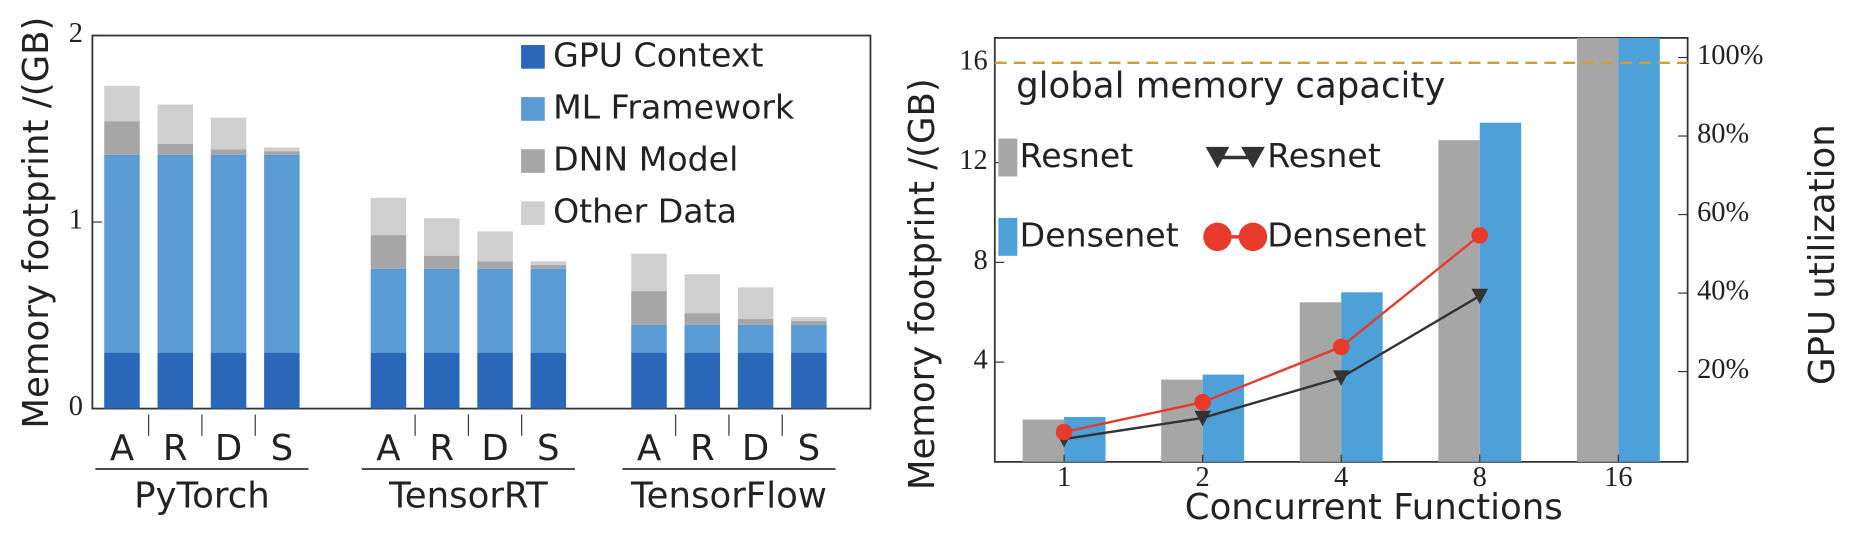 The width and height of the screenshot is (1857, 545). What do you see at coordinates (922, 284) in the screenshot?
I see `right-y-label: Memory footprint /(GB)` at bounding box center [922, 284].